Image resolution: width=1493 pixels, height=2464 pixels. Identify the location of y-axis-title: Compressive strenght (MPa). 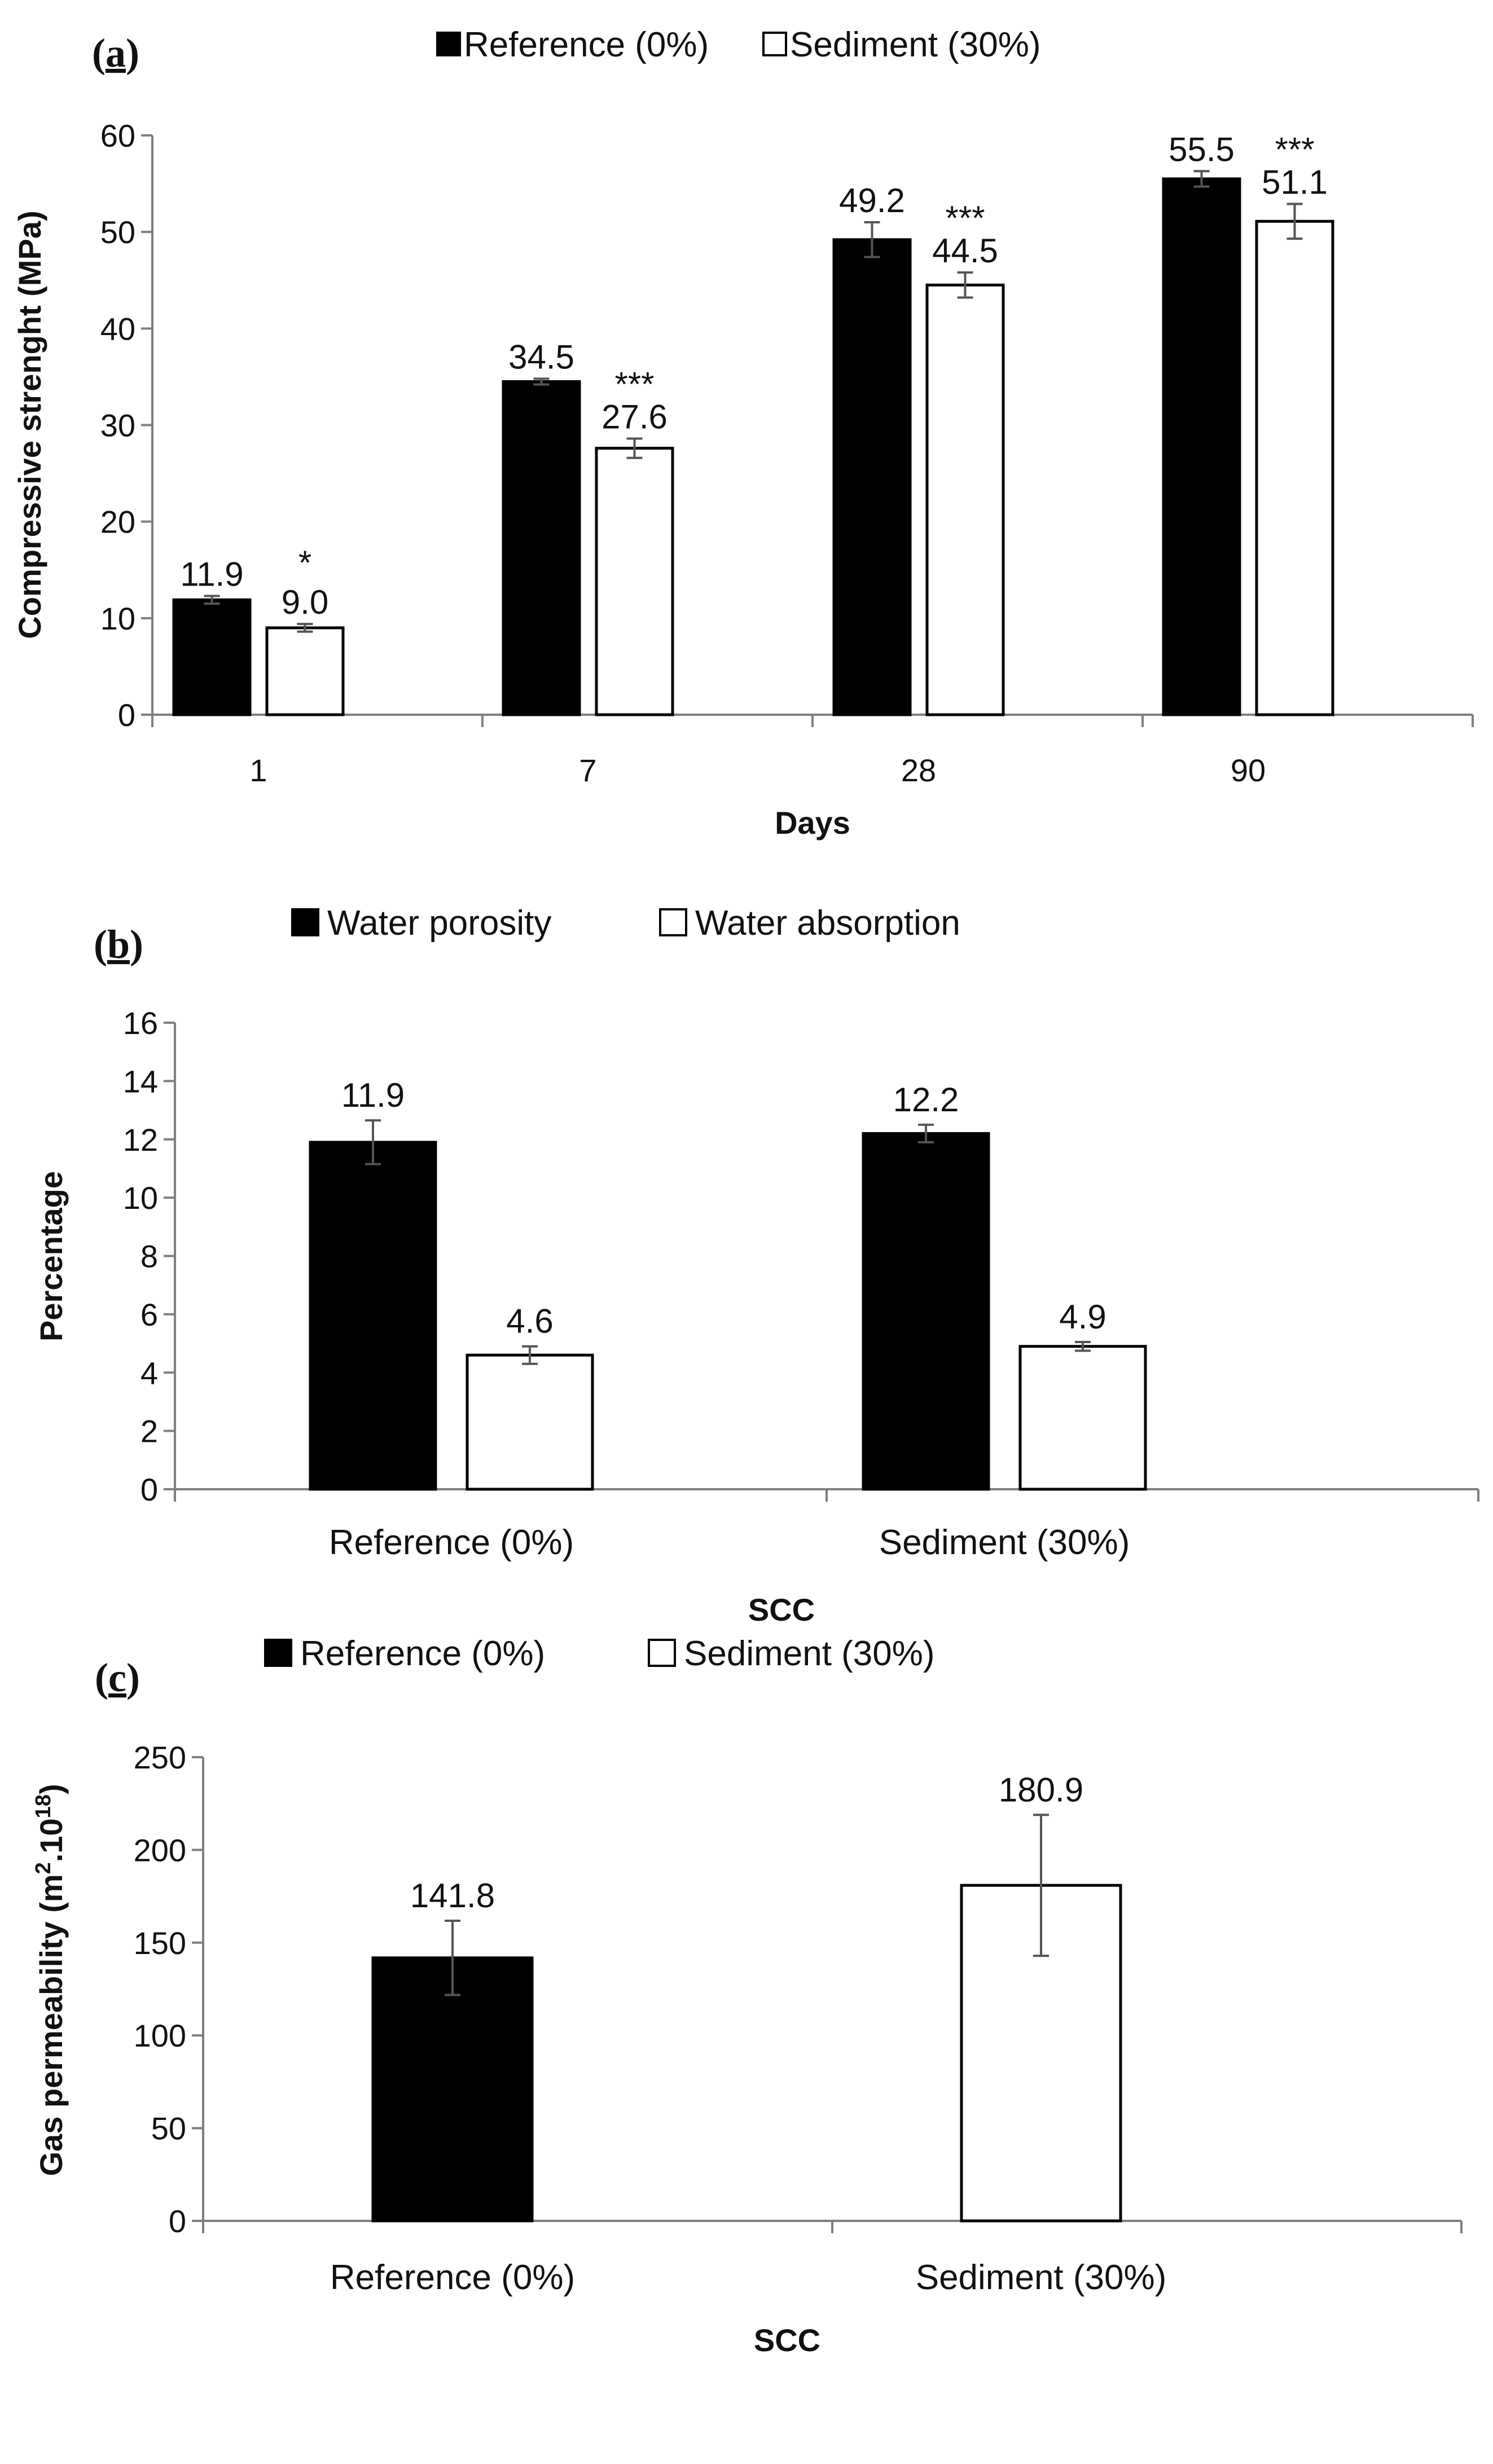
(29, 424).